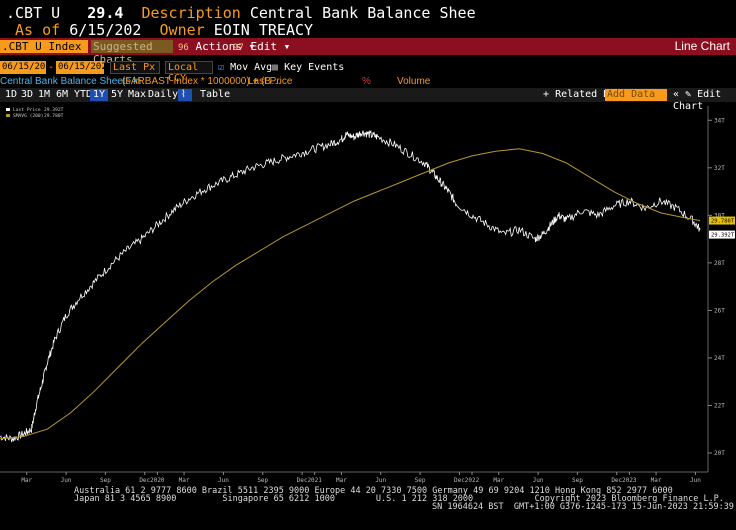 This screenshot has height=530, width=736. Describe the element at coordinates (38, 30) in the screenshot. I see `asof-label: As of` at that location.